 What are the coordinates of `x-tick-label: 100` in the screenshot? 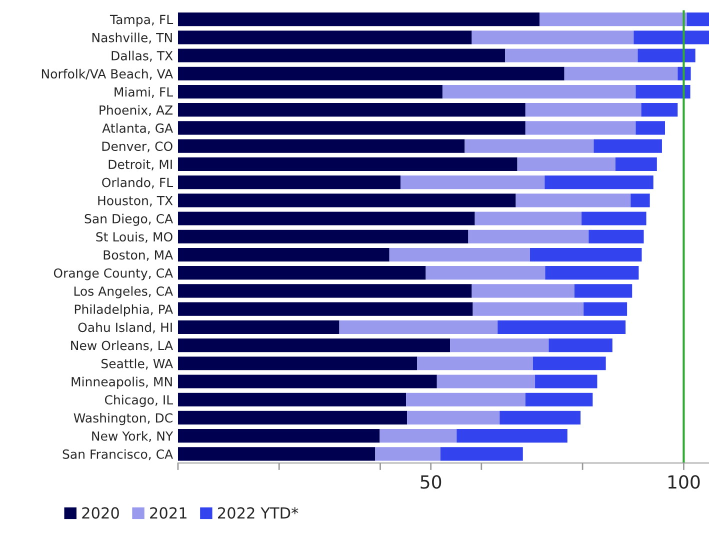 It's located at (684, 482).